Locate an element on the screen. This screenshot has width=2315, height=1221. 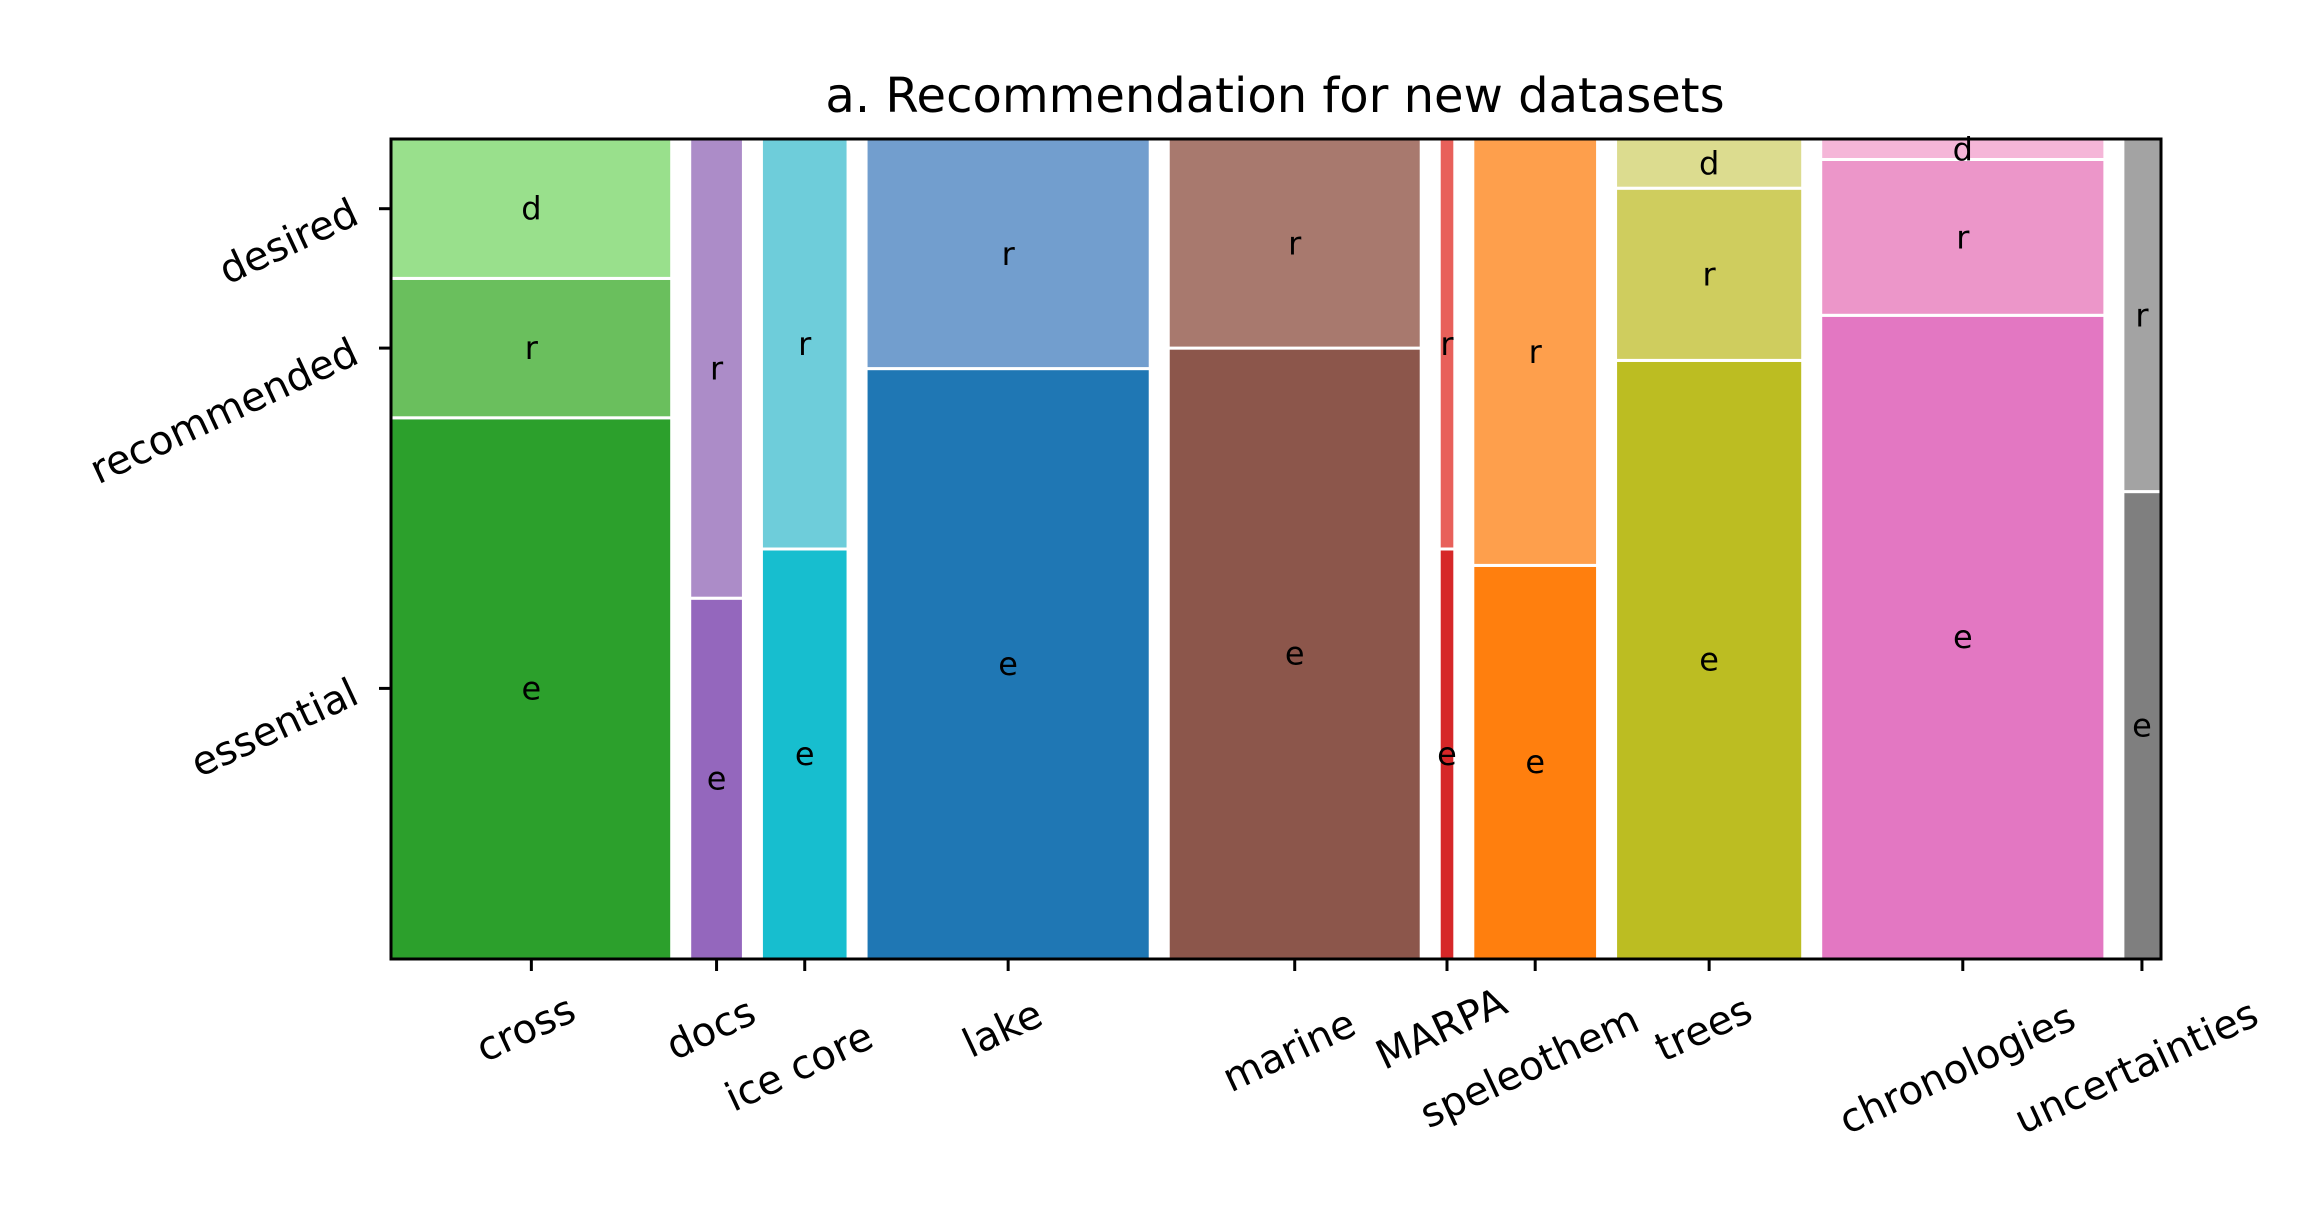
segment-label-speleothem-e: e is located at coordinates (1535, 762).